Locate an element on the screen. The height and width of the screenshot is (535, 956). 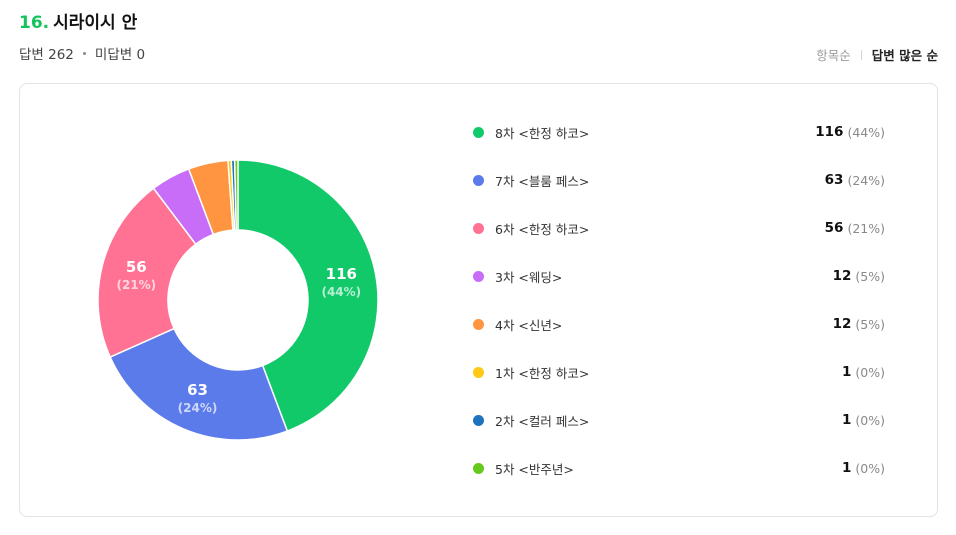
sort-by-item-button: 항목순 is located at coordinates (833, 55).